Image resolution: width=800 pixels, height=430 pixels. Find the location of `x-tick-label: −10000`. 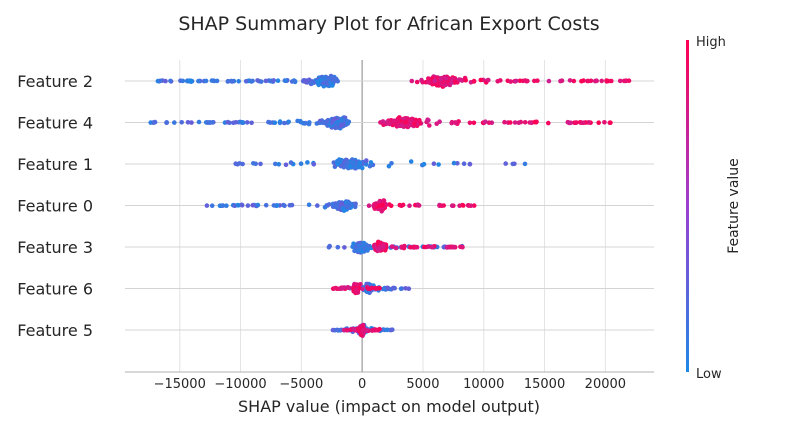

x-tick-label: −10000 is located at coordinates (240, 384).